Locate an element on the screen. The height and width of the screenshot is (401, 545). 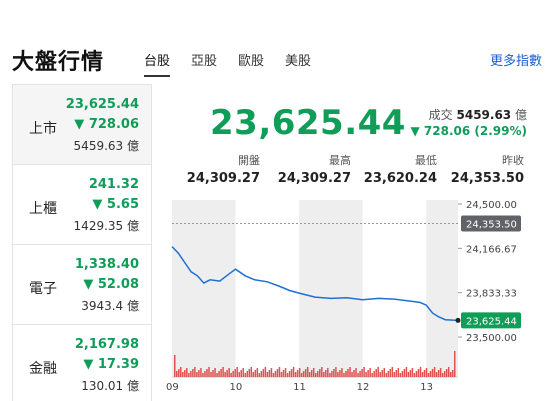
last-price-tag is located at coordinates (491, 320).